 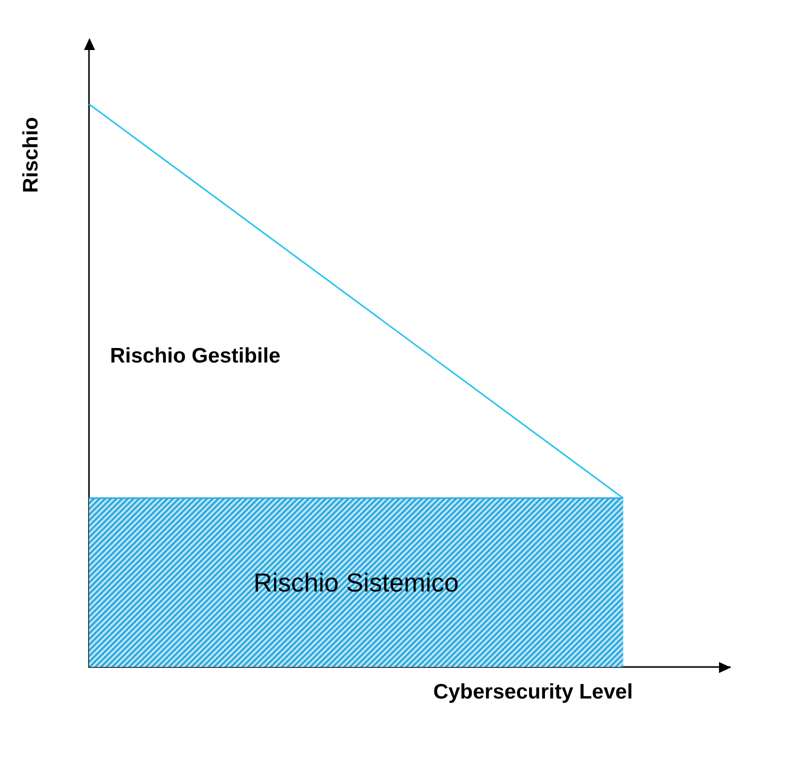 What do you see at coordinates (356, 583) in the screenshot?
I see `series-label: Rischio Sistemico` at bounding box center [356, 583].